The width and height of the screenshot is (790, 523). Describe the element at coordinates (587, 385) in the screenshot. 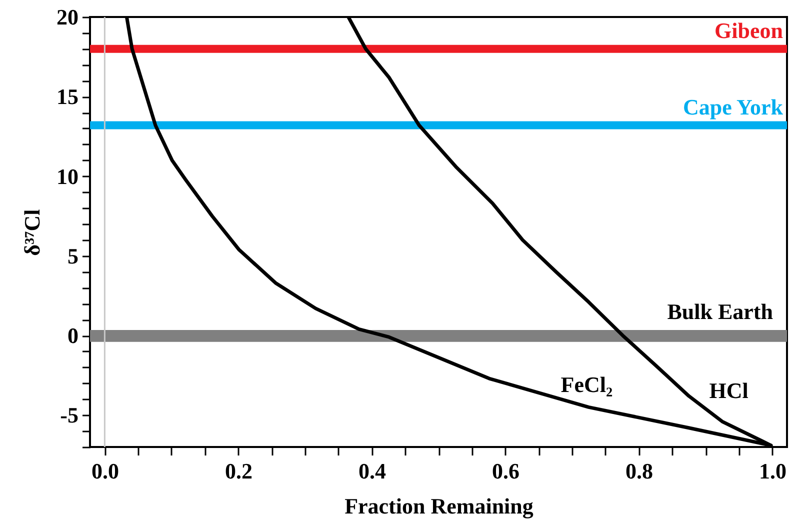

I see `series-label: FeCl₂` at that location.